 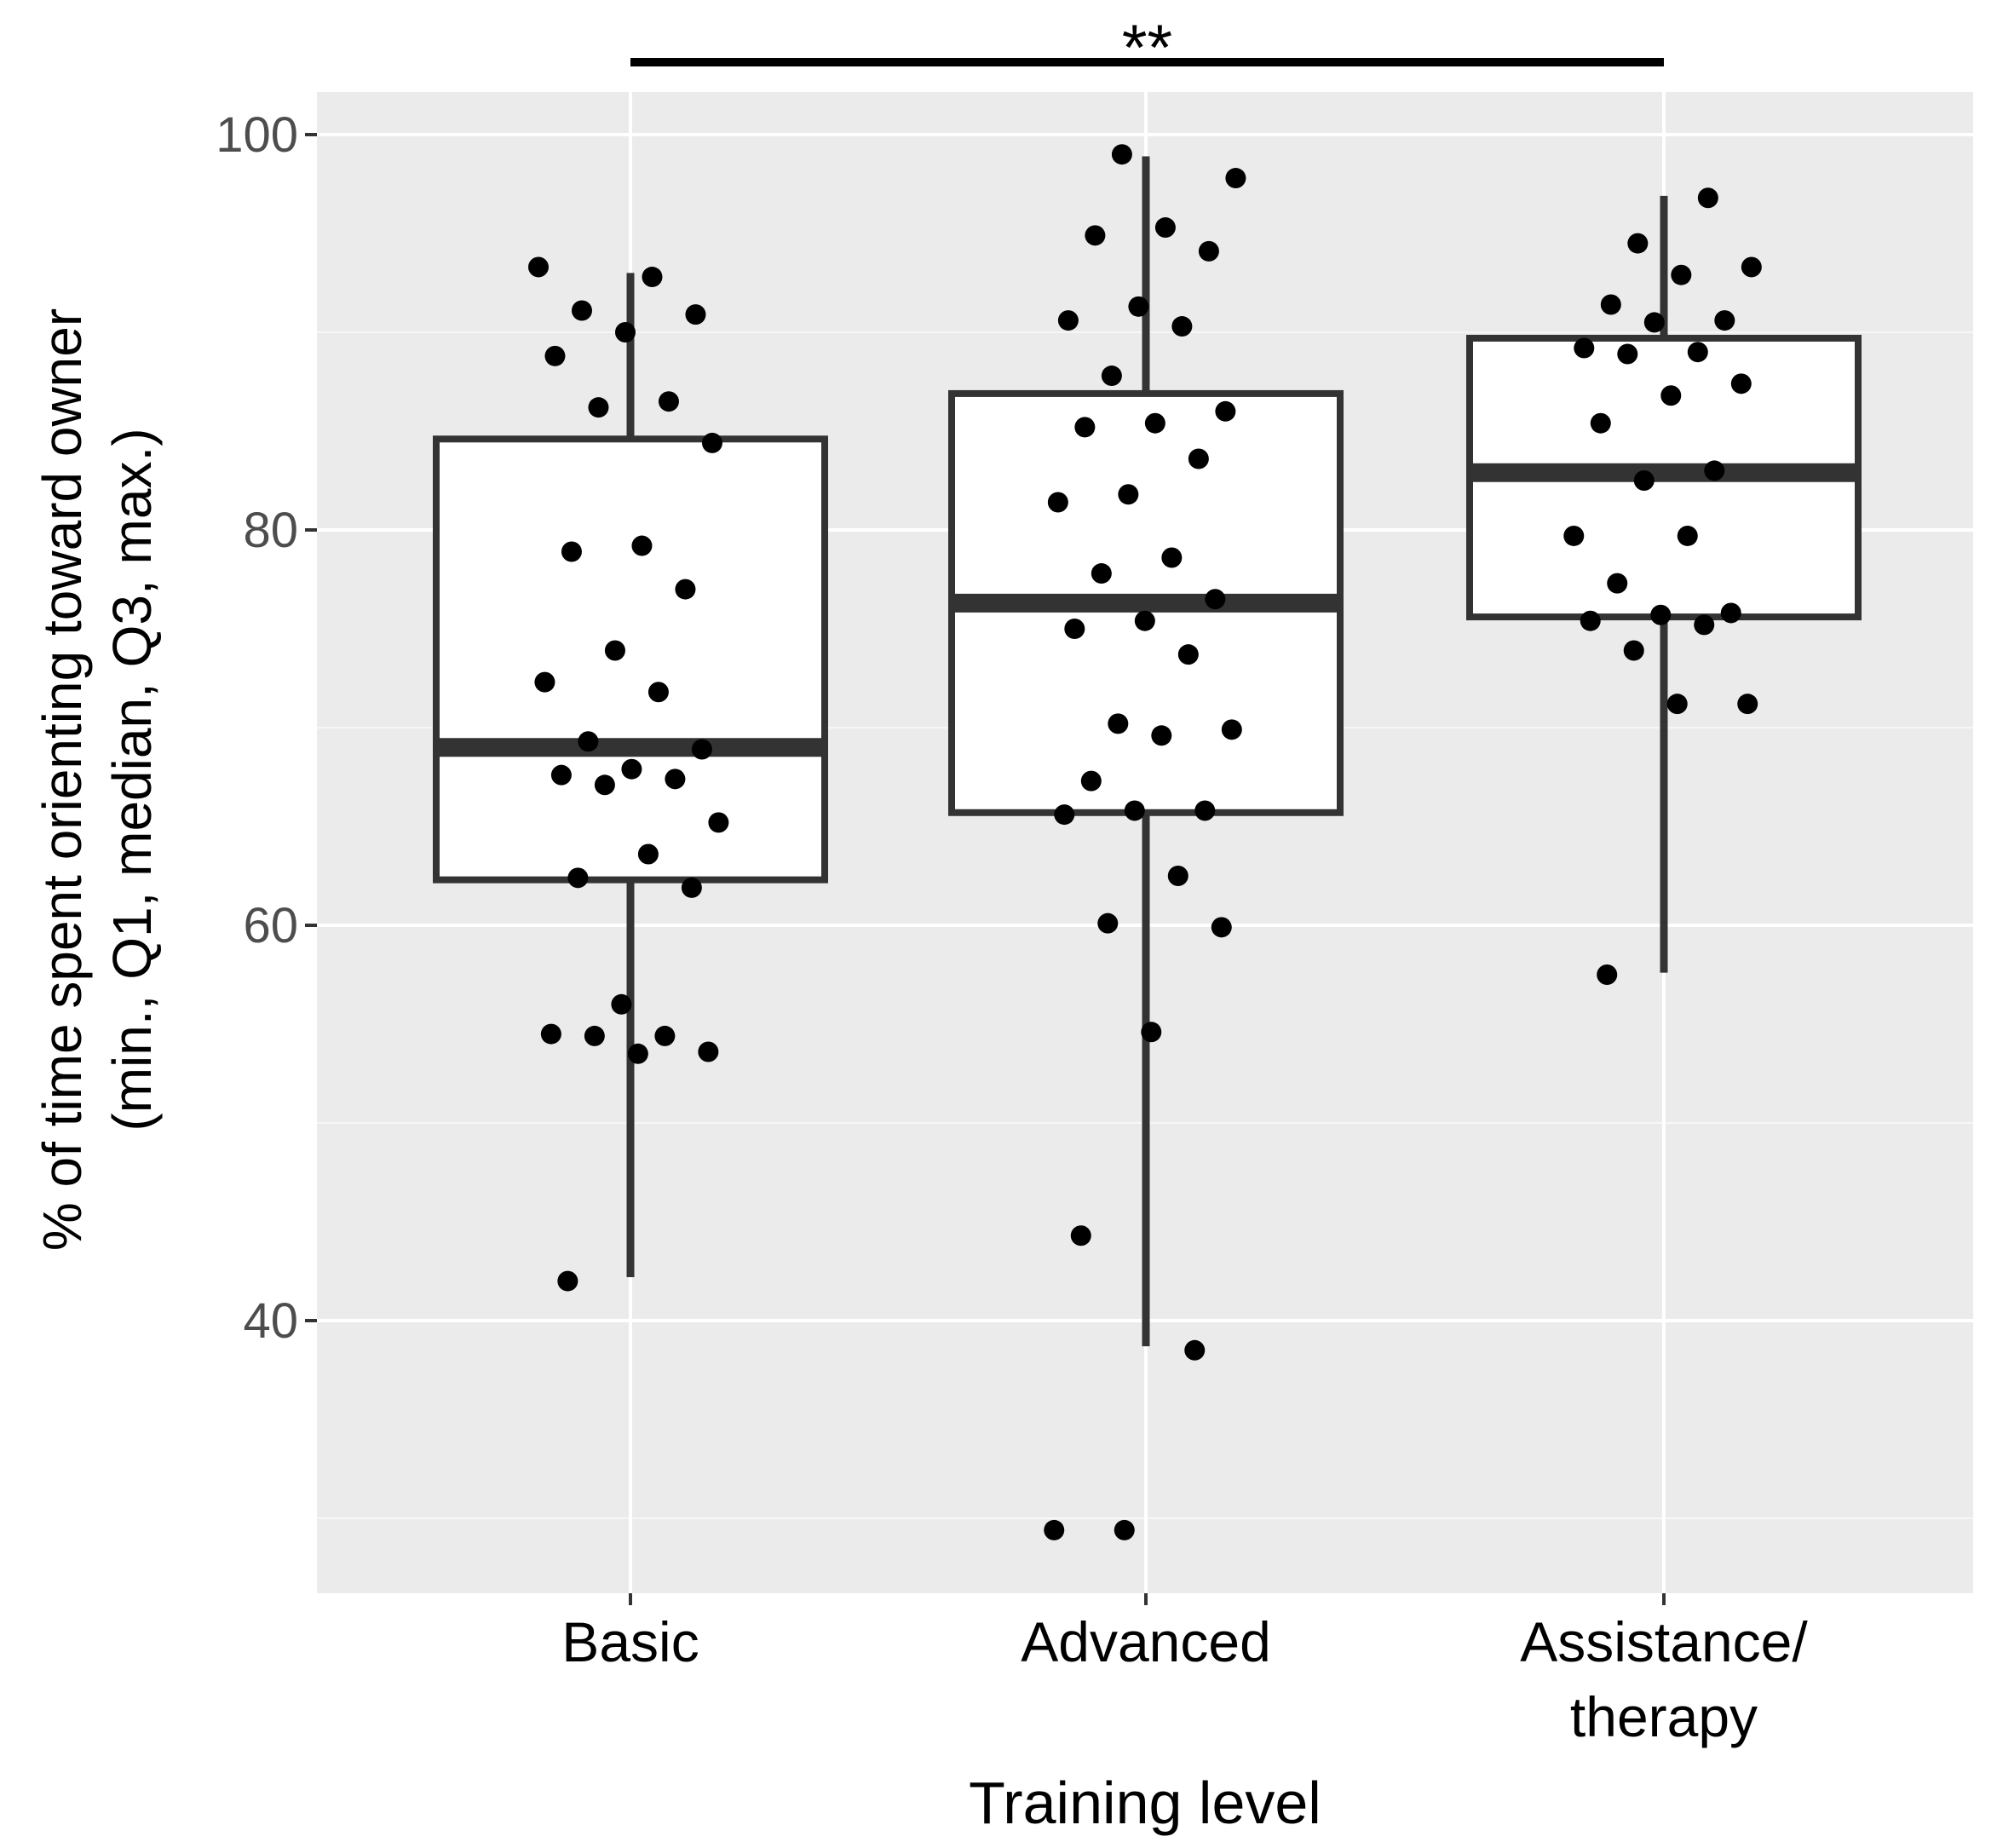 I want to click on x-axis-title: Training level, so click(x=1145, y=1803).